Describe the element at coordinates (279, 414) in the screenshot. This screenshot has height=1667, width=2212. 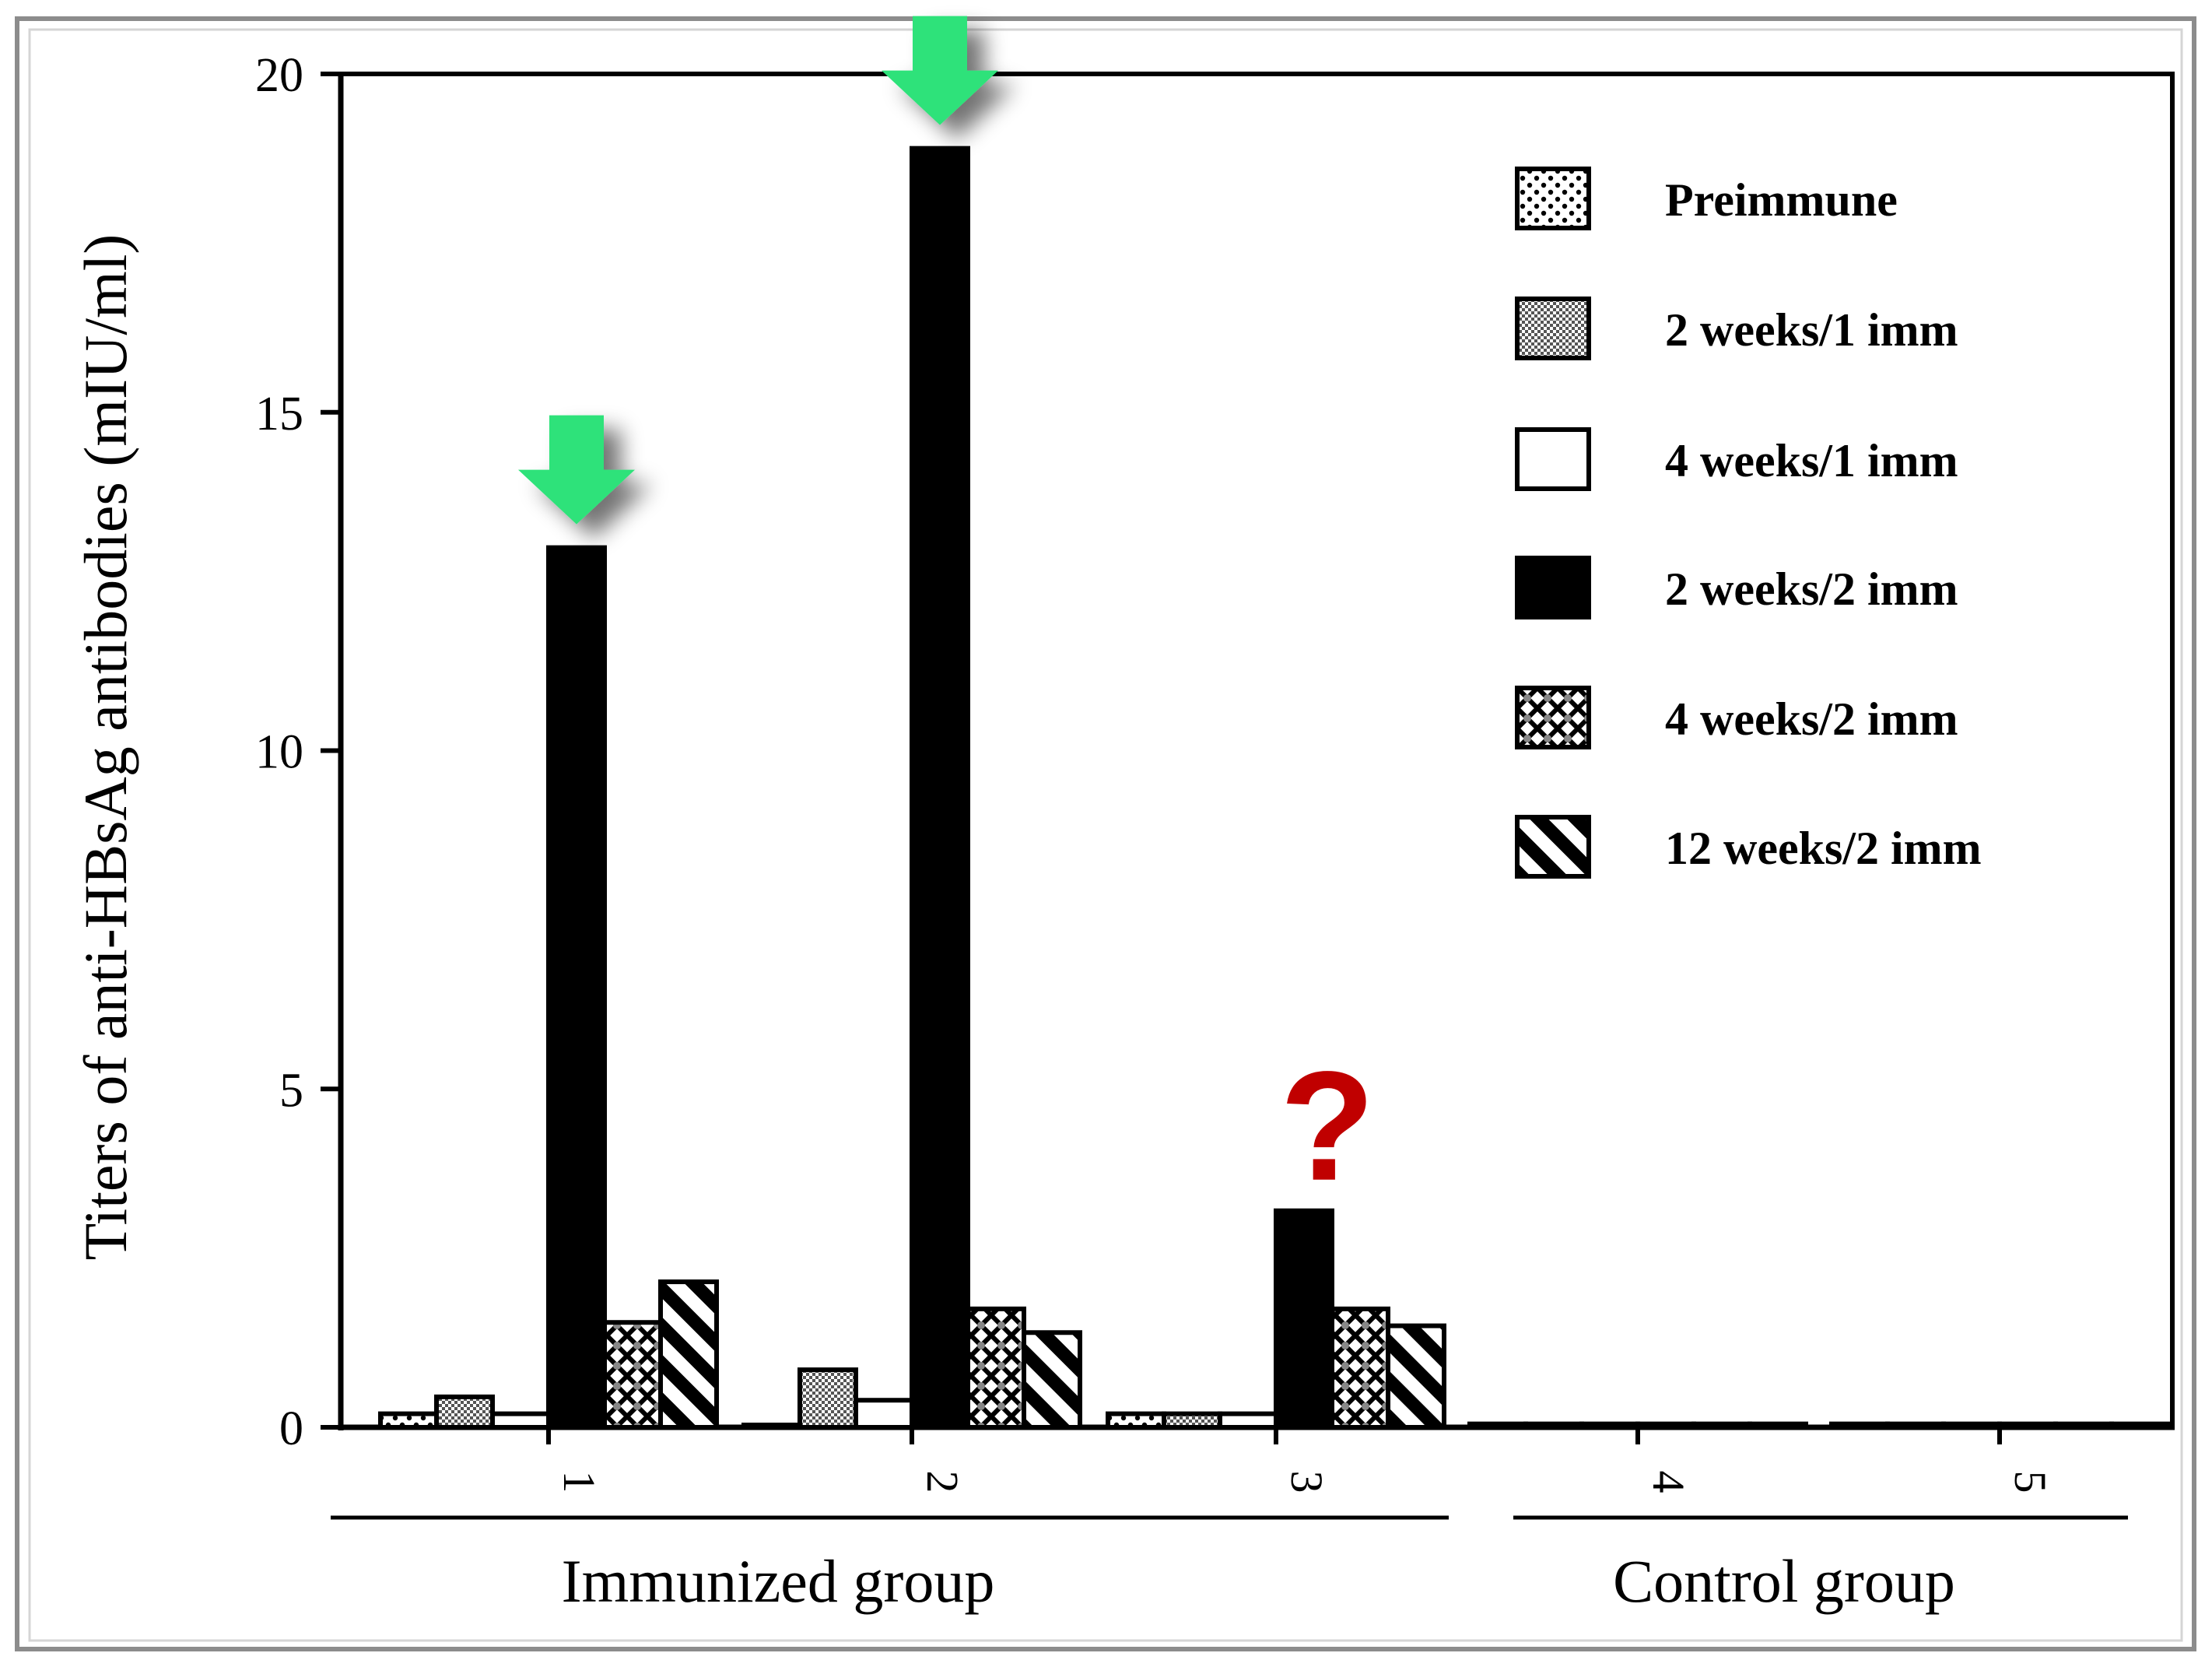
I see `y-tick-label: 15` at that location.